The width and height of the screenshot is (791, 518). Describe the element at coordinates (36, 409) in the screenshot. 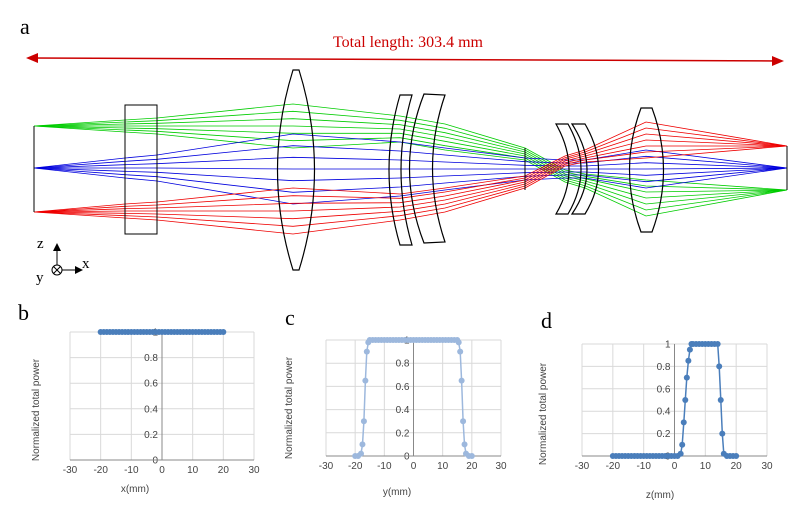

I see `chart-b-ylabel: Normalized total power` at that location.